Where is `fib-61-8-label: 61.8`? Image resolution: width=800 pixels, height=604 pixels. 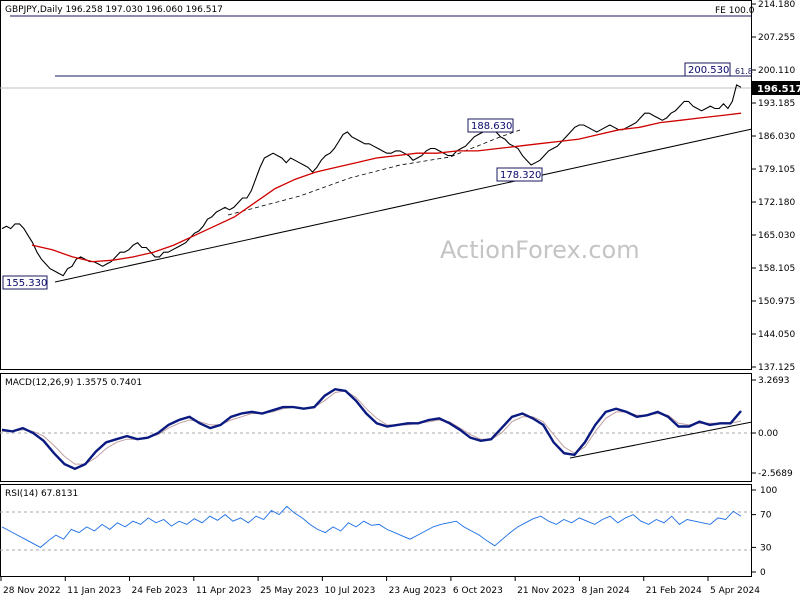
fib-61-8-label: 61.8 is located at coordinates (744, 71).